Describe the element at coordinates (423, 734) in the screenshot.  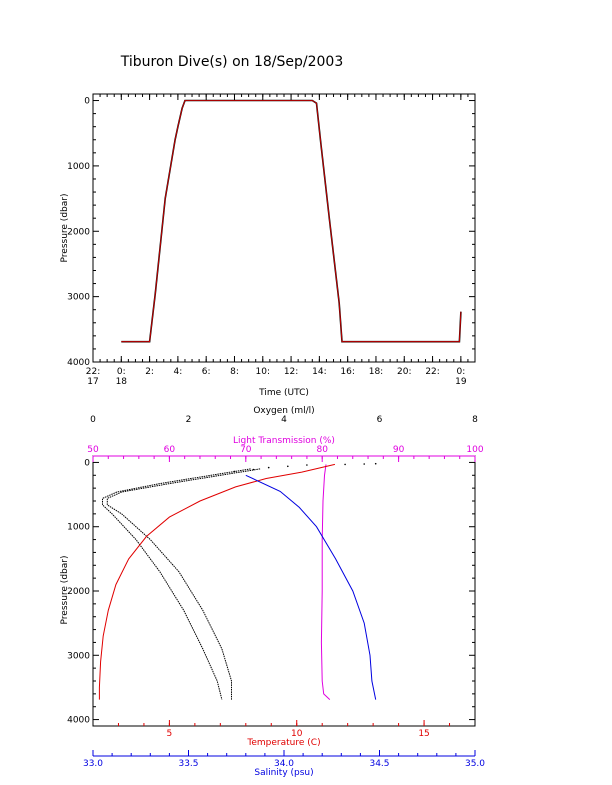
I see `temperature-tick-label: 15` at that location.